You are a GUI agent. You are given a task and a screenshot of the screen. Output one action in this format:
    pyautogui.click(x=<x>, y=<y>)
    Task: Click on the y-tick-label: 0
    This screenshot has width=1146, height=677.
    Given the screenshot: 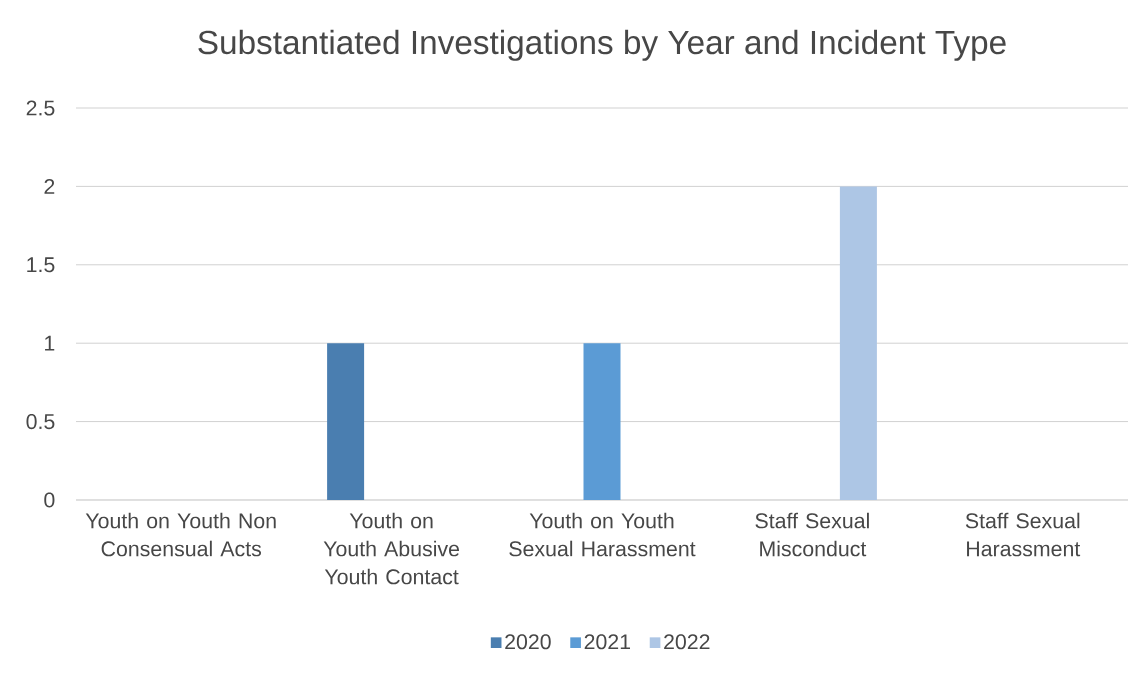 What is the action you would take?
    pyautogui.click(x=49, y=500)
    